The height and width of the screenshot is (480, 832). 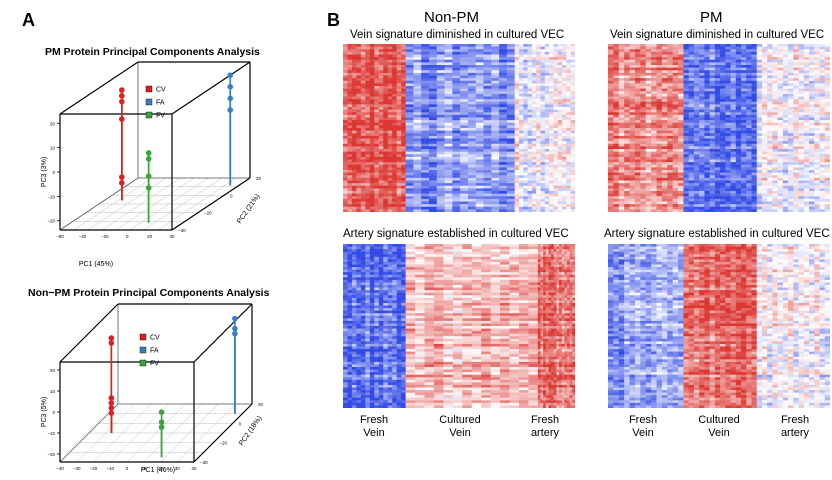 I want to click on z-tick-label: −20, so click(x=51, y=221).